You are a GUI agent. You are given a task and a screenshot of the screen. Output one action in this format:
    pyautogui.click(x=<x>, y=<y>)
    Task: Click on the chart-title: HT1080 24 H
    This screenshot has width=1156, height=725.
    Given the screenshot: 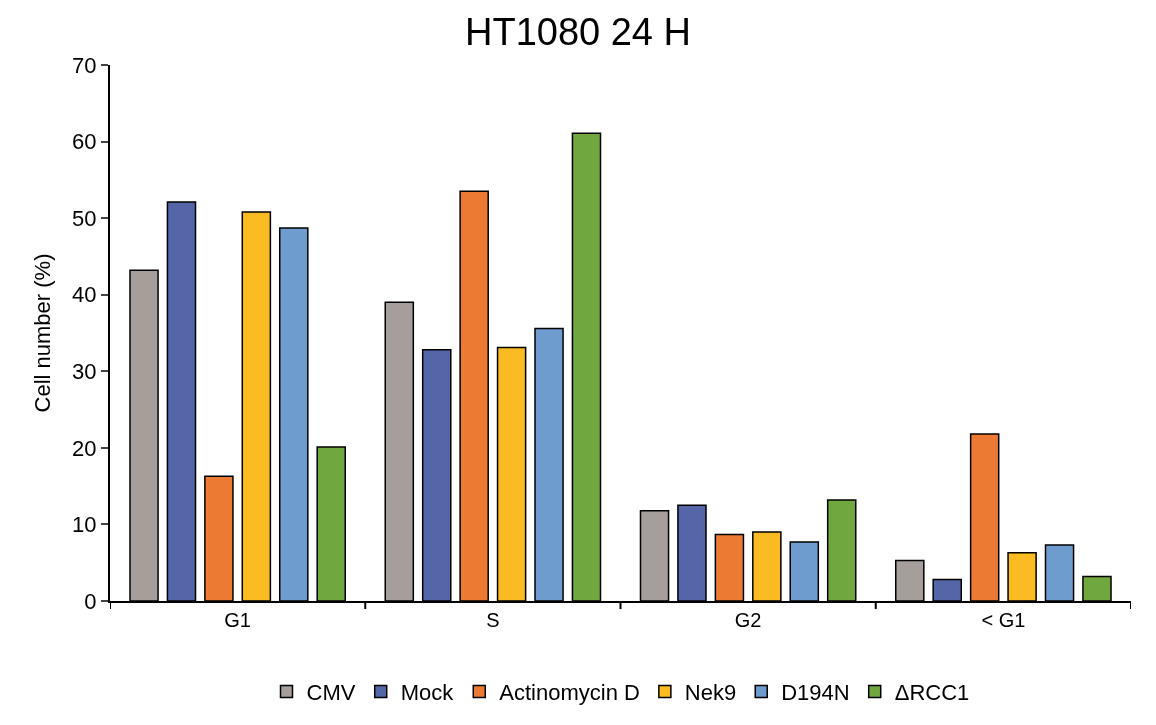 What is the action you would take?
    pyautogui.click(x=578, y=31)
    